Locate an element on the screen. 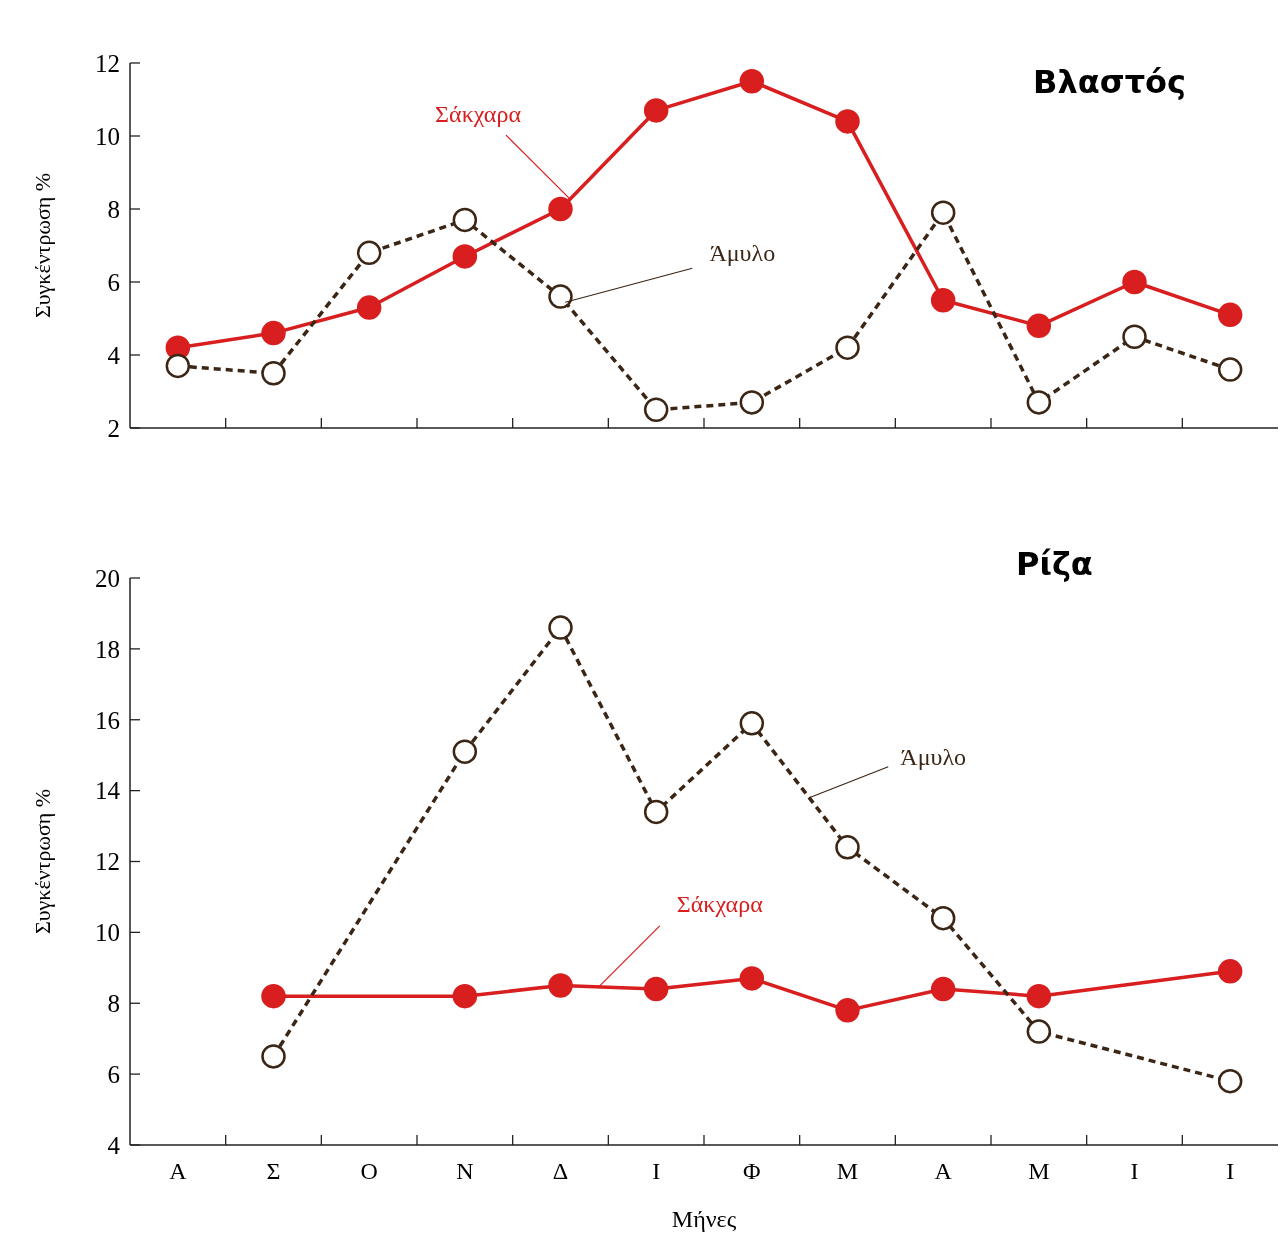 This screenshot has width=1286, height=1258. x-tick-label: Ν is located at coordinates (465, 1171).